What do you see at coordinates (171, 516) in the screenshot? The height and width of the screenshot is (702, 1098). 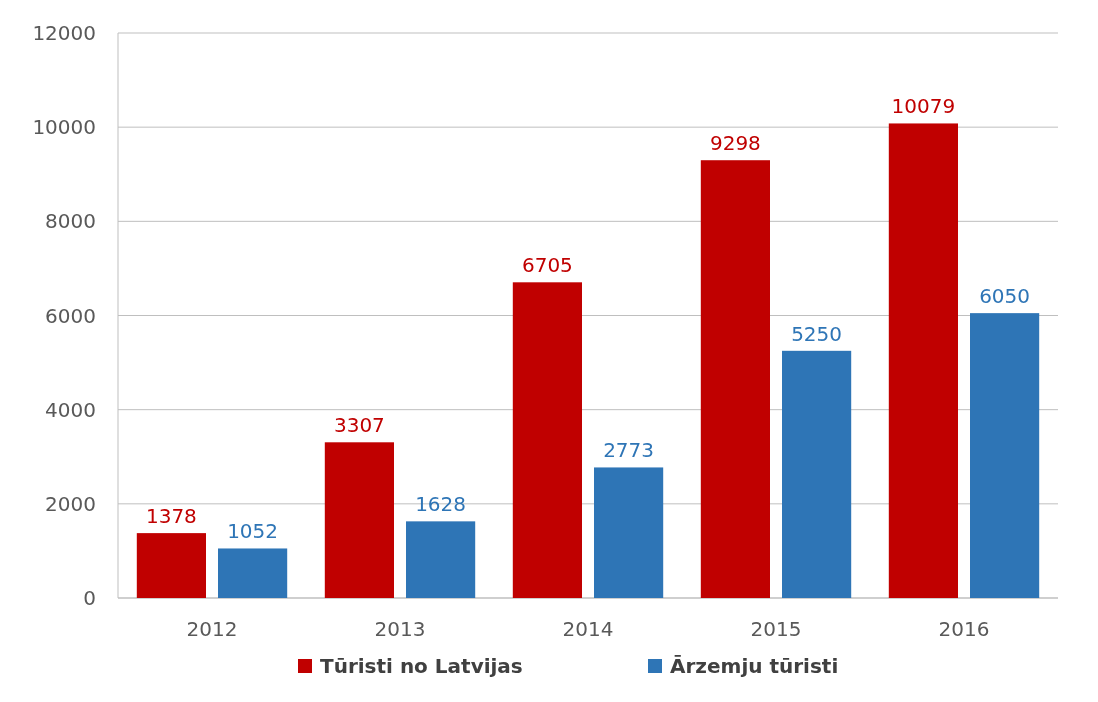 I see `data-label: 1378` at bounding box center [171, 516].